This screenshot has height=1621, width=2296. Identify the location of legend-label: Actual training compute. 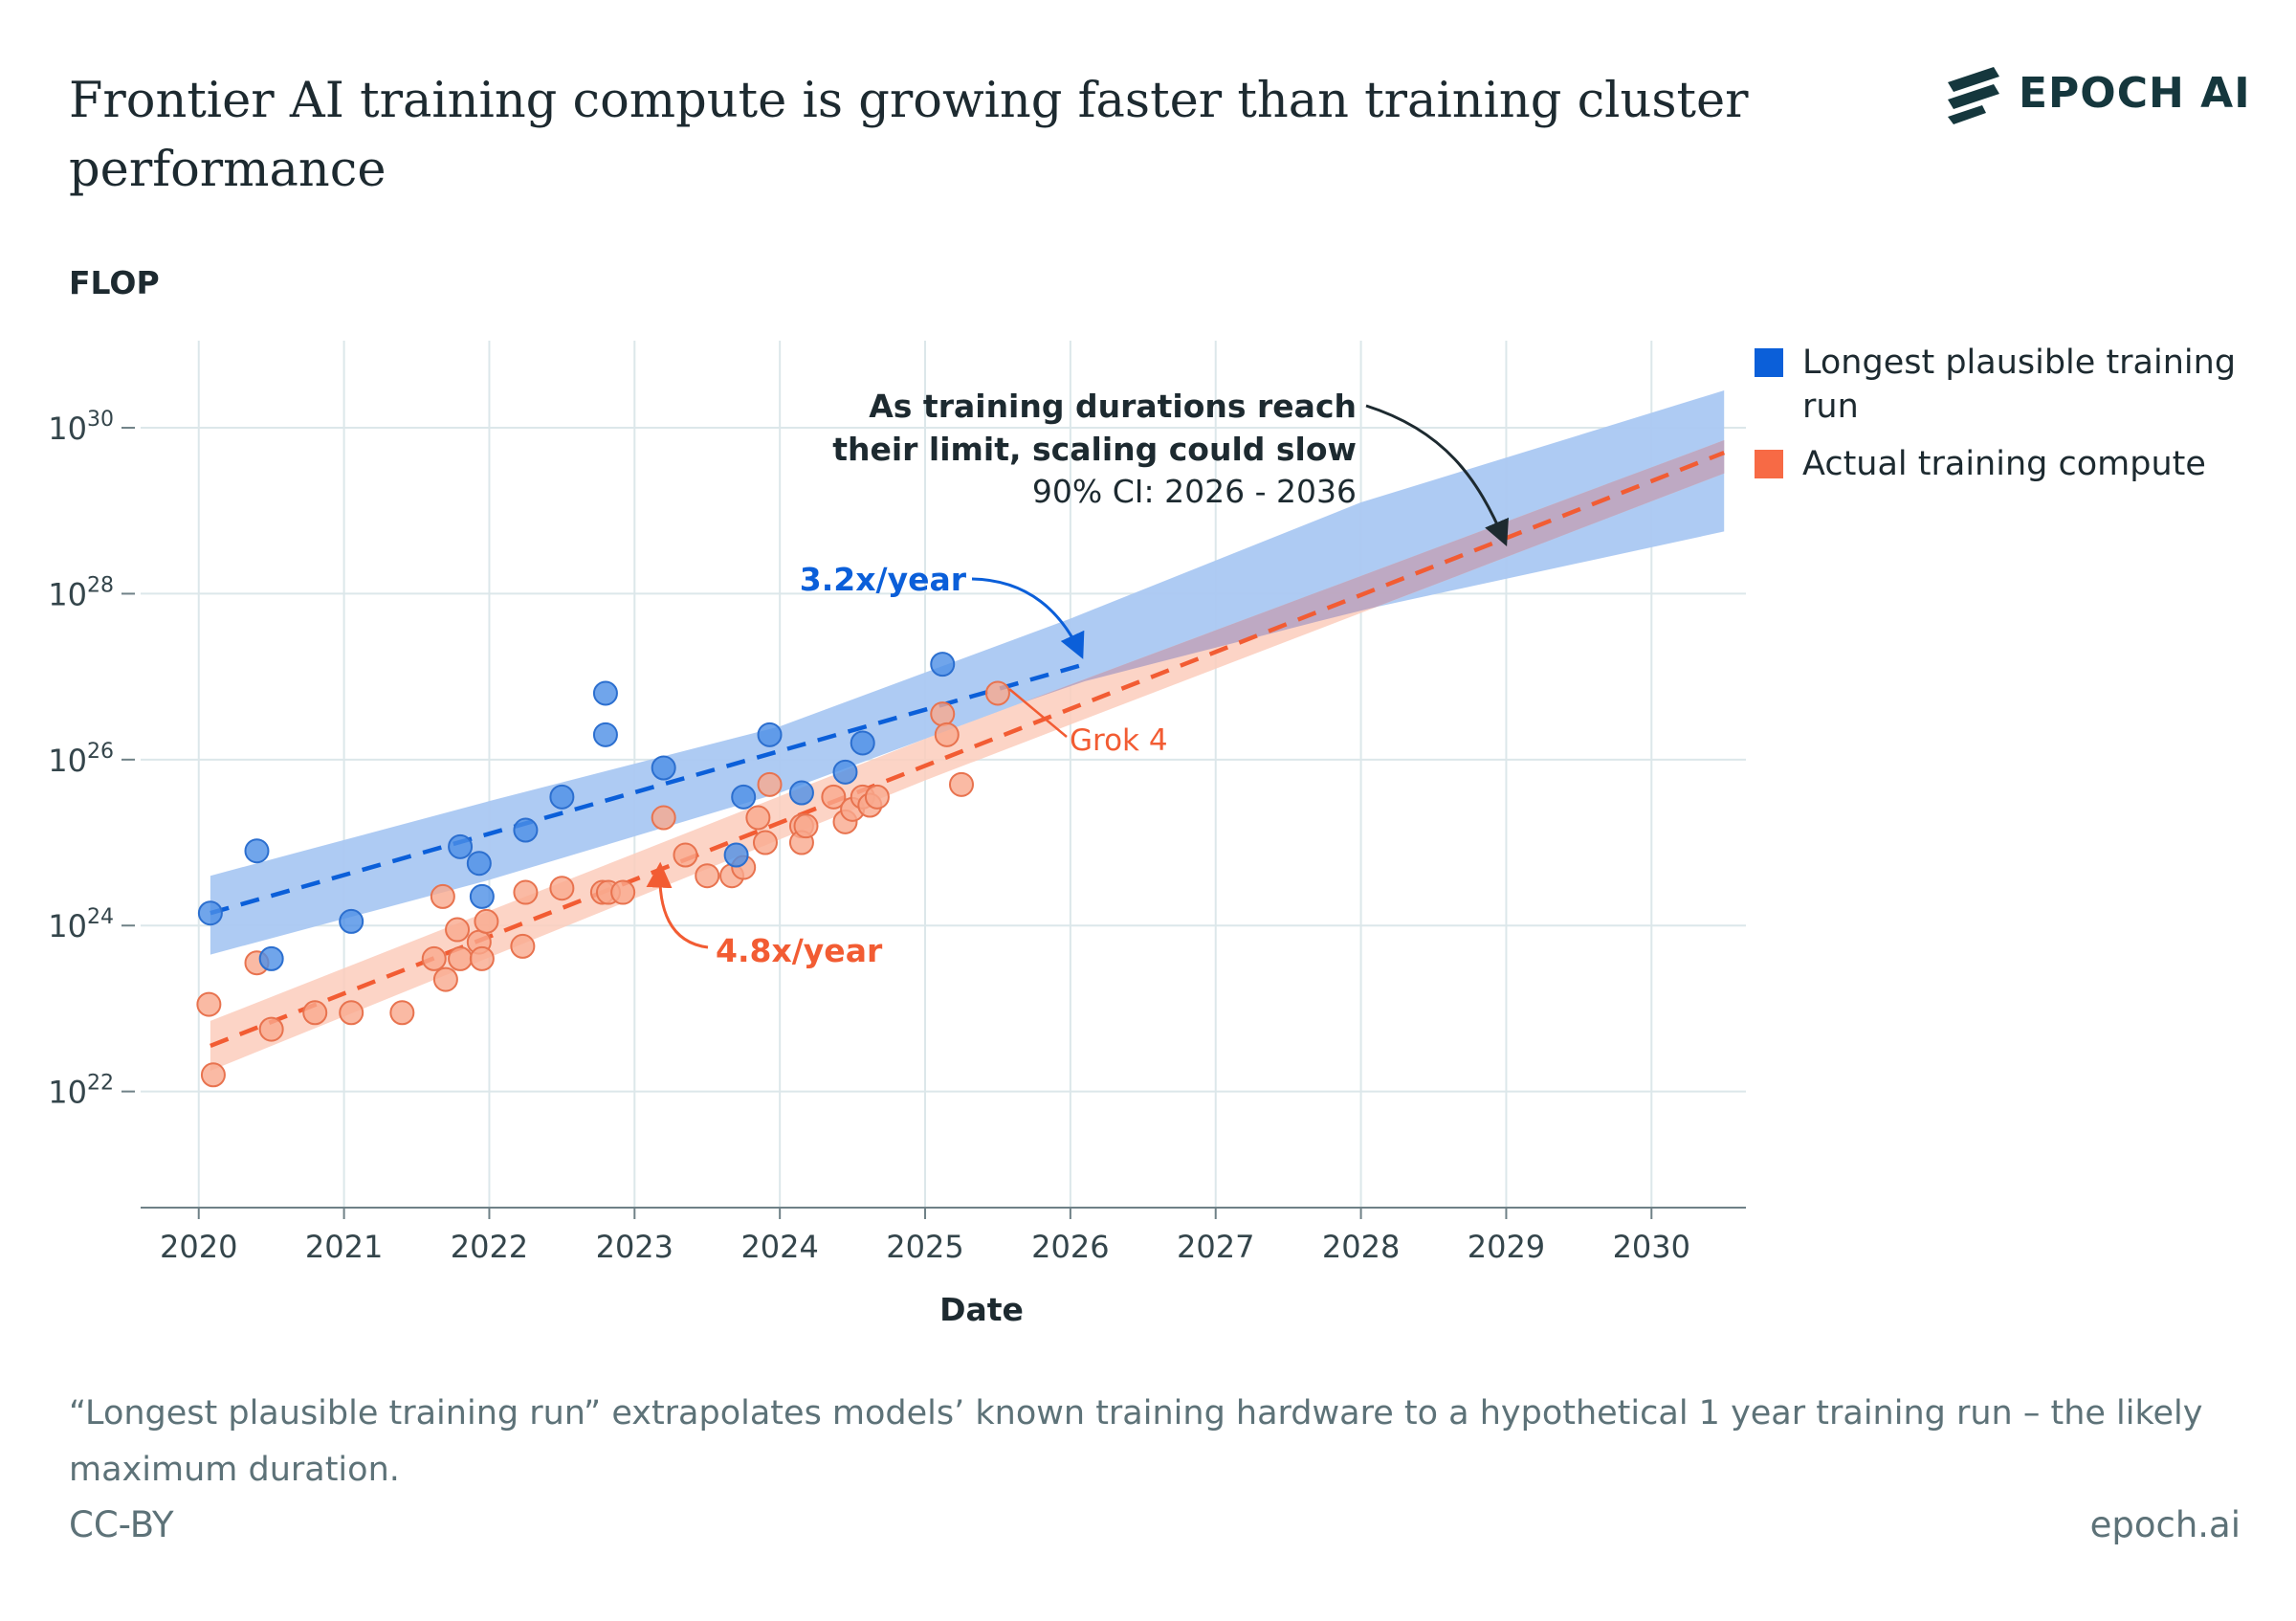
(2004, 464).